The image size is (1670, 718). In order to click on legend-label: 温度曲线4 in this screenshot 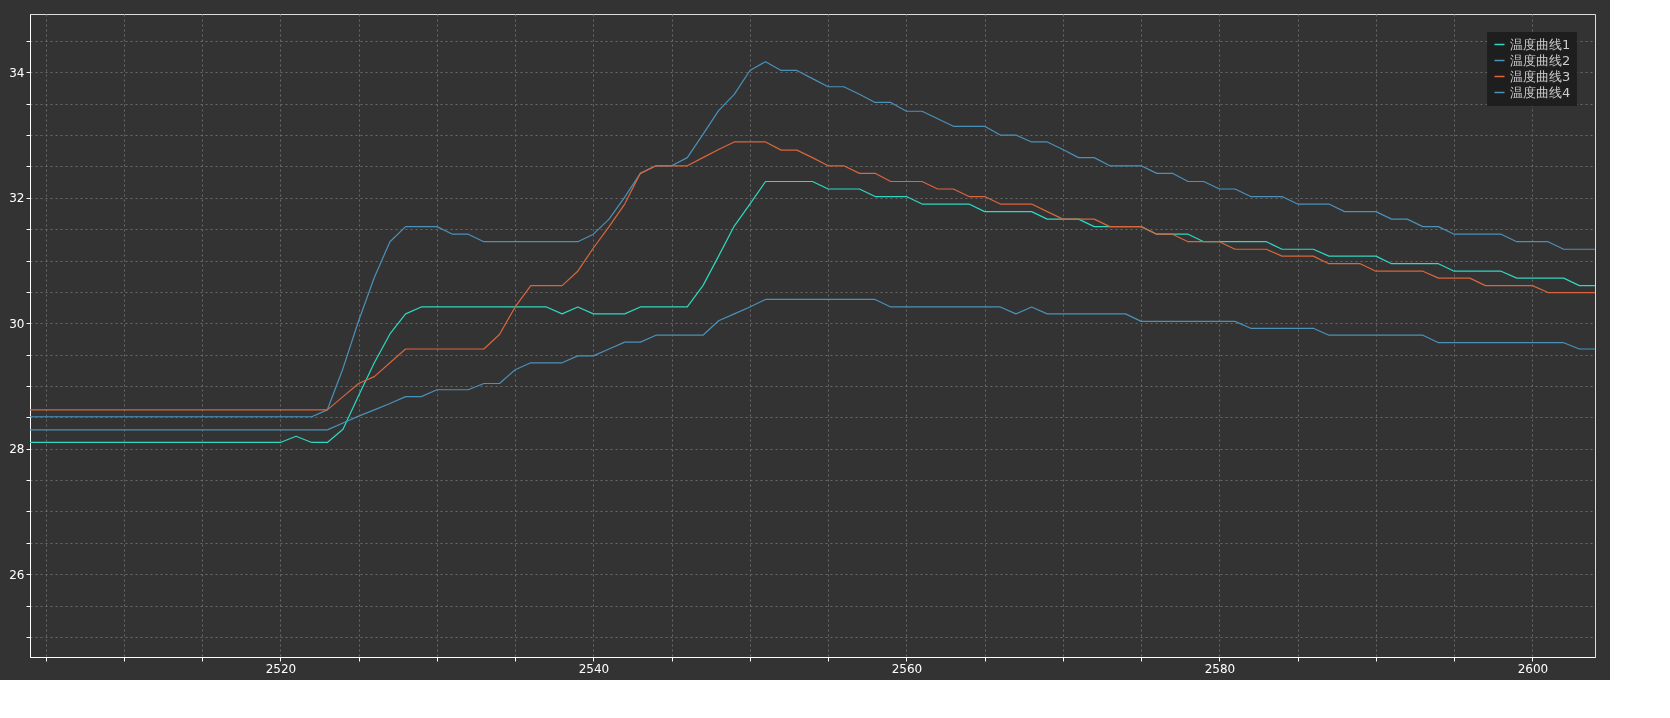, I will do `click(1540, 92)`.